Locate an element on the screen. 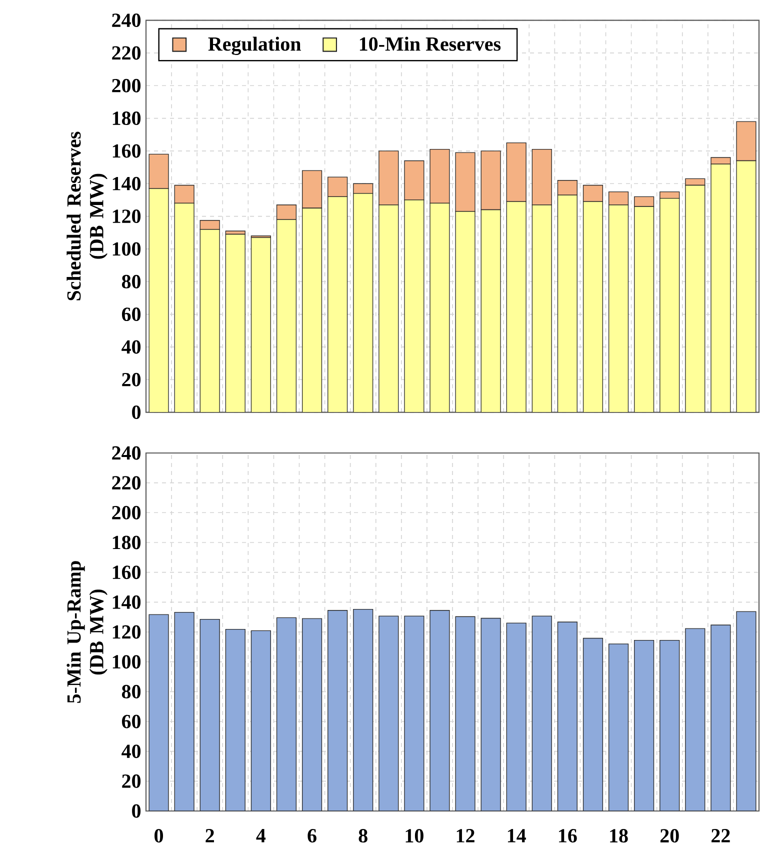 This screenshot has width=767, height=859. x-tick-label: 12 is located at coordinates (465, 835).